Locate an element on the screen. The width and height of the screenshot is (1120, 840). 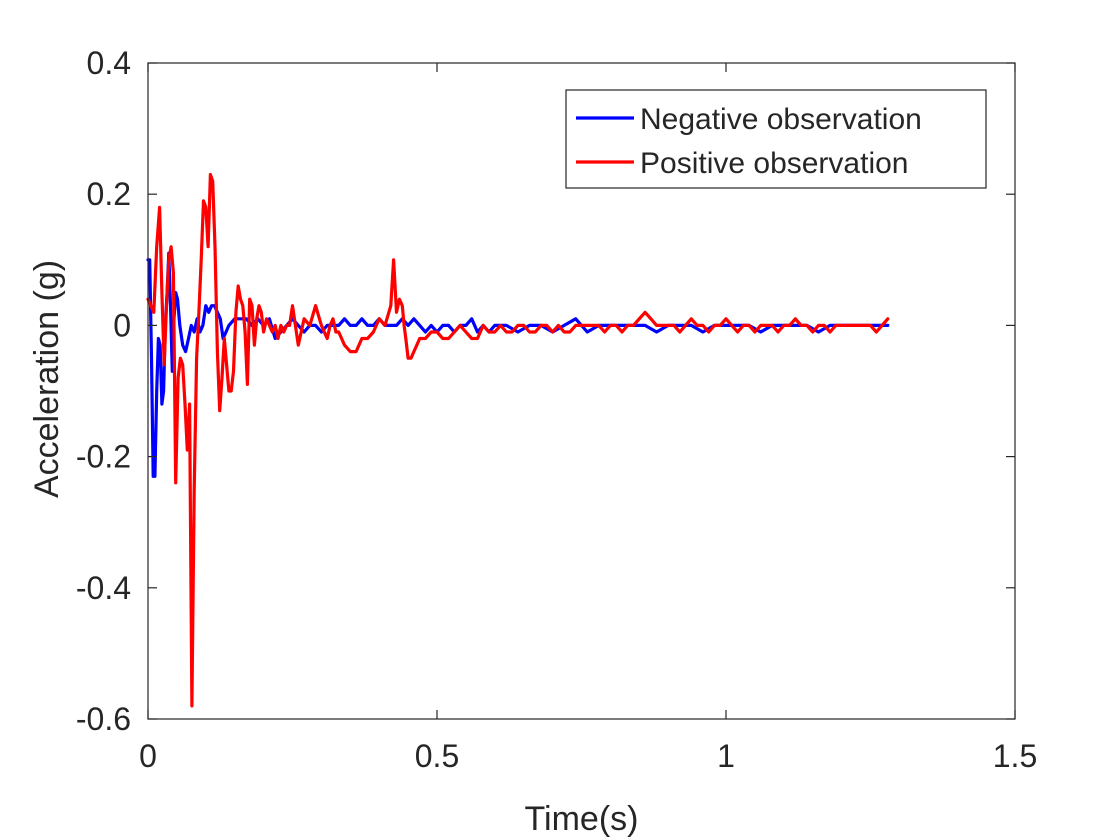
x-axis-title: Time(s) is located at coordinates (582, 819).